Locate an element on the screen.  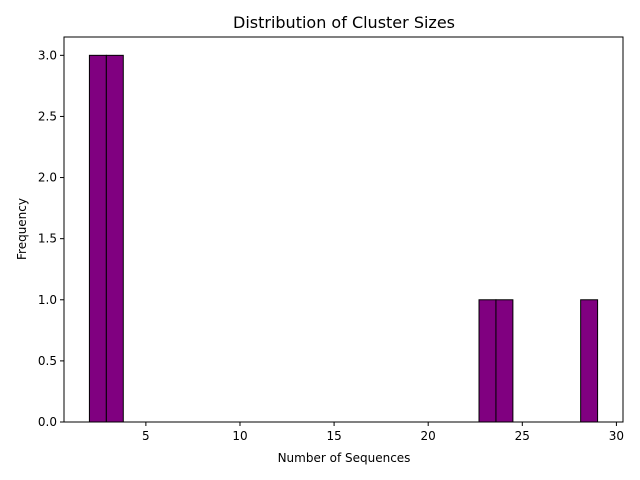
x-tick-label: 20 is located at coordinates (428, 436).